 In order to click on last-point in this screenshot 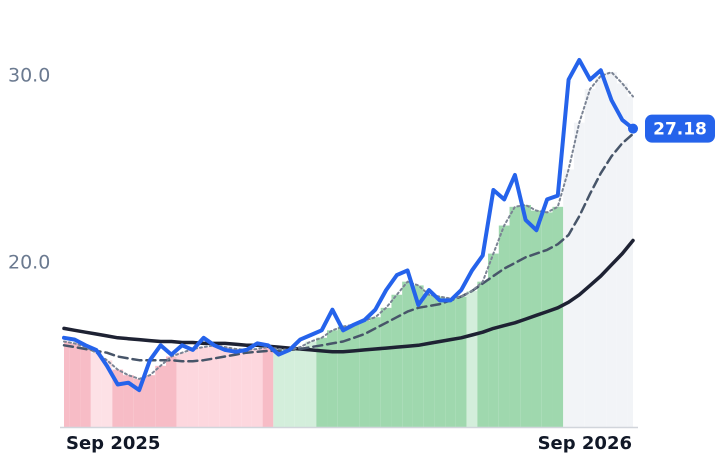, I will do `click(633, 128)`.